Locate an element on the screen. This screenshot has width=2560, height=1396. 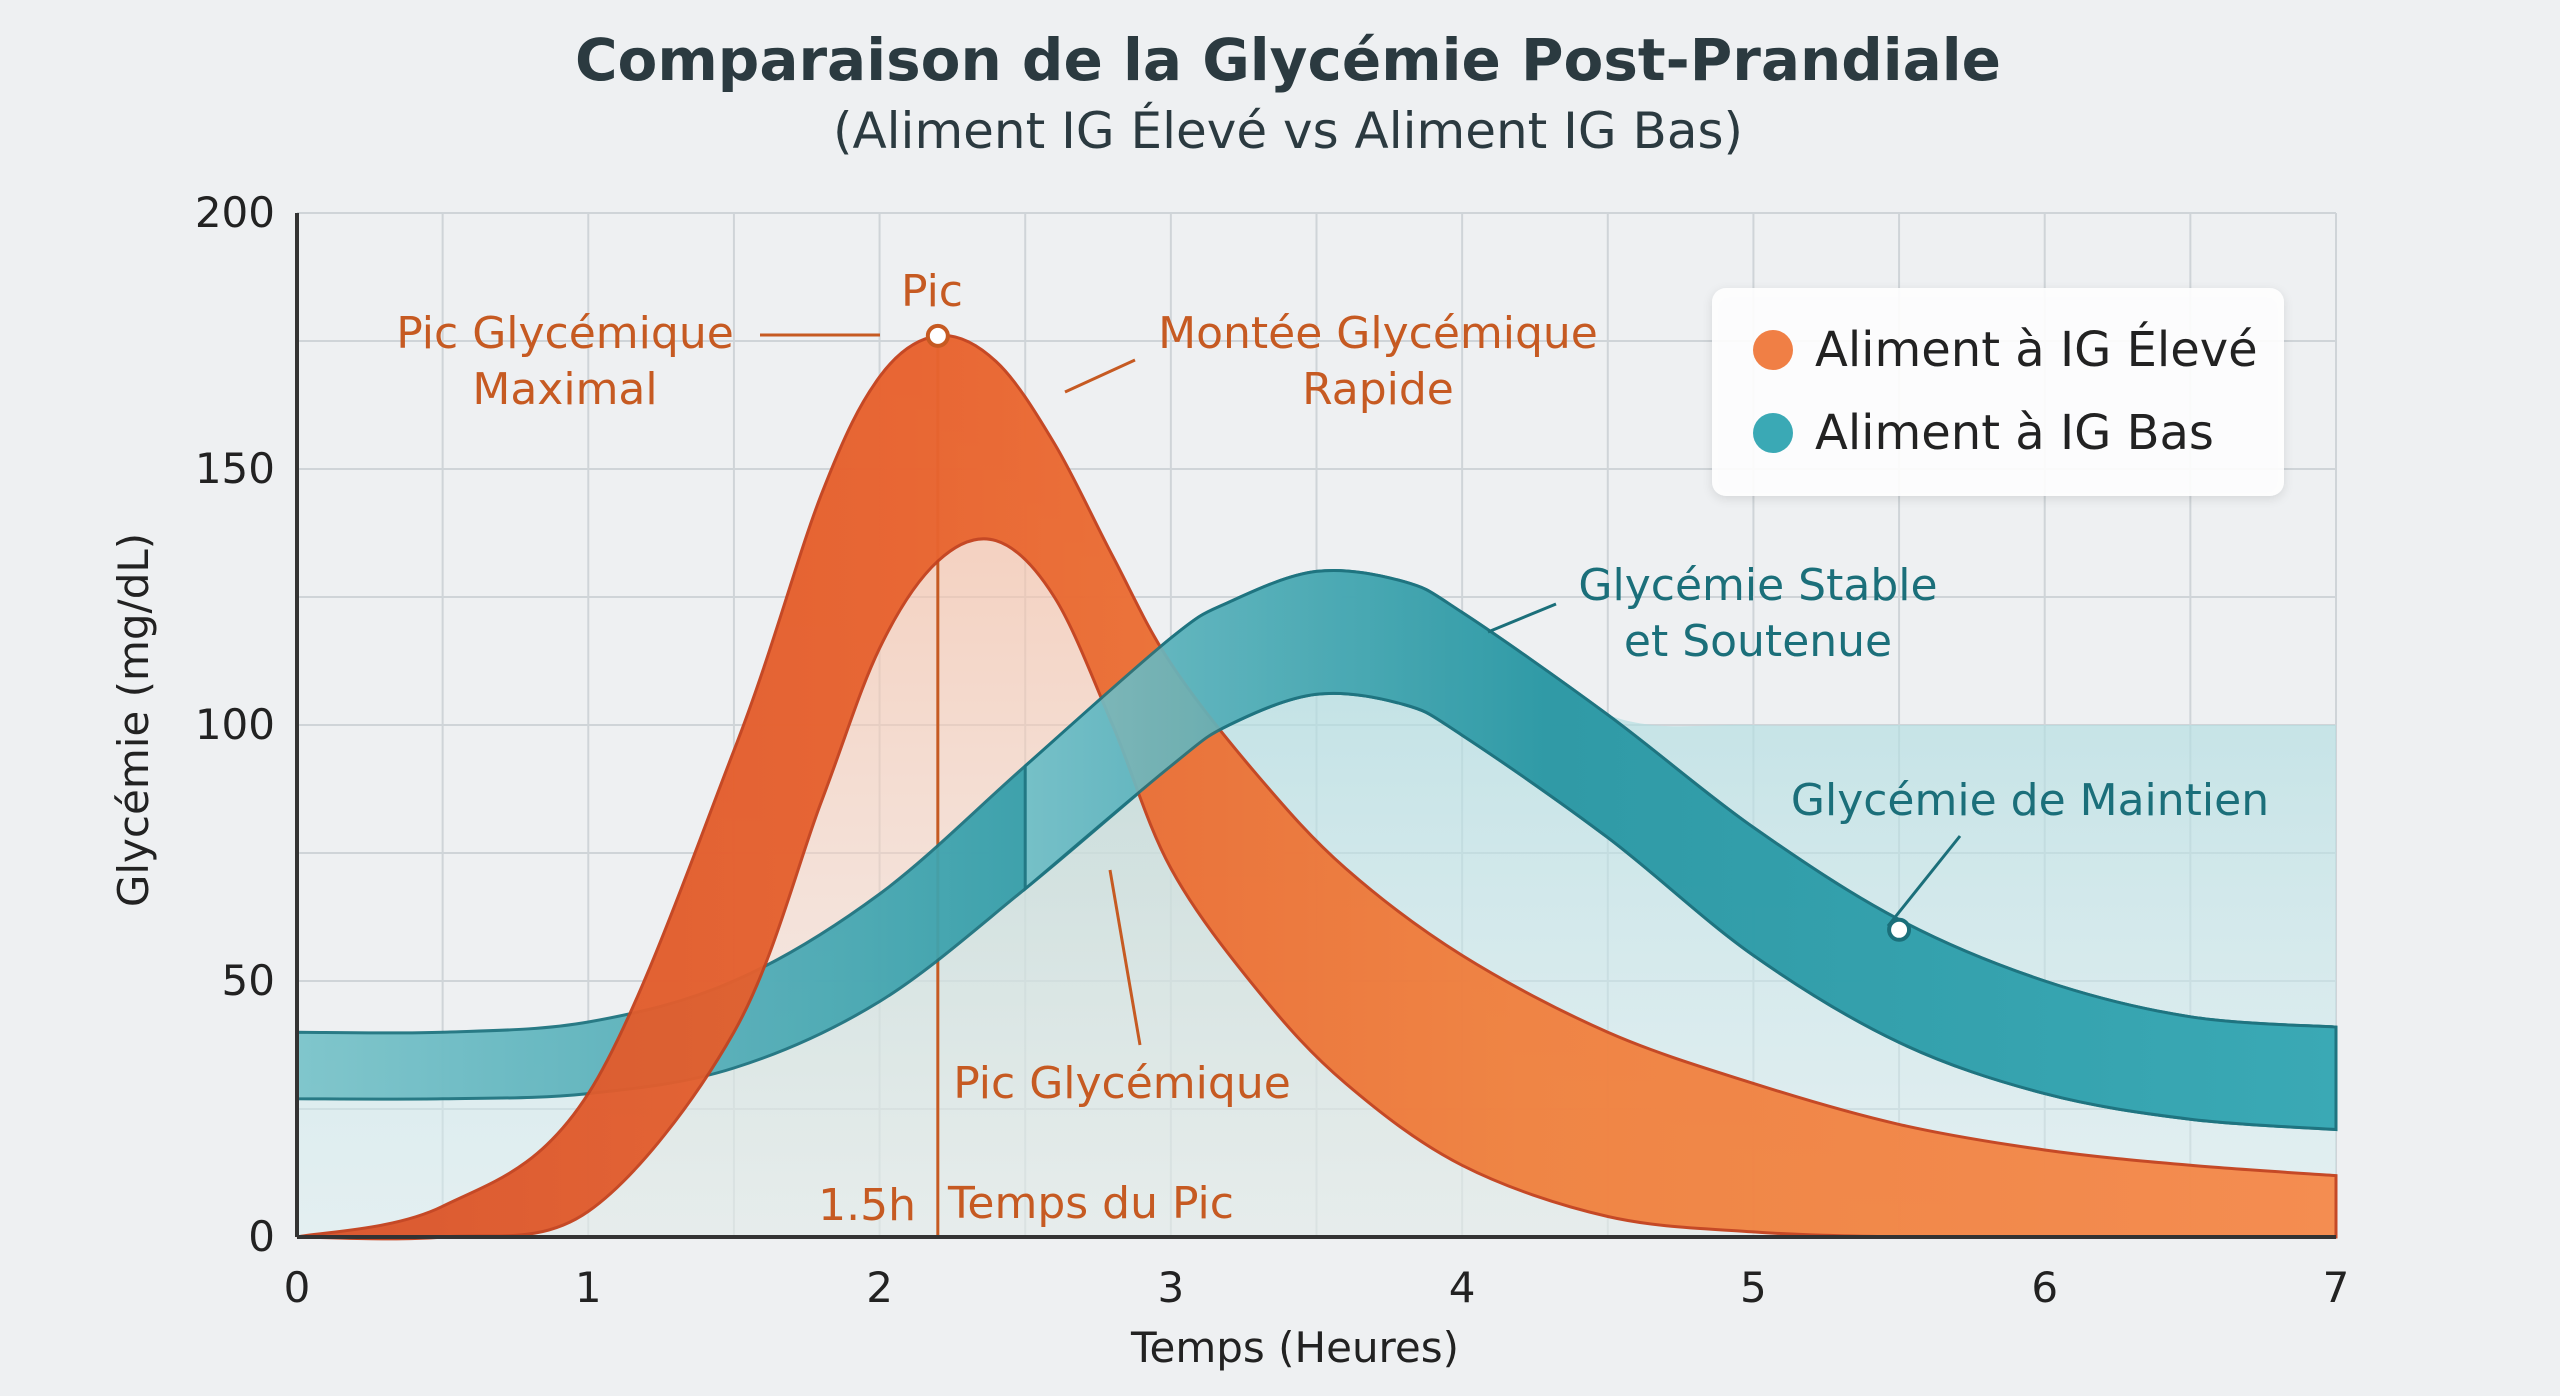
ann-peak-time: 1.5h is located at coordinates (867, 1205).